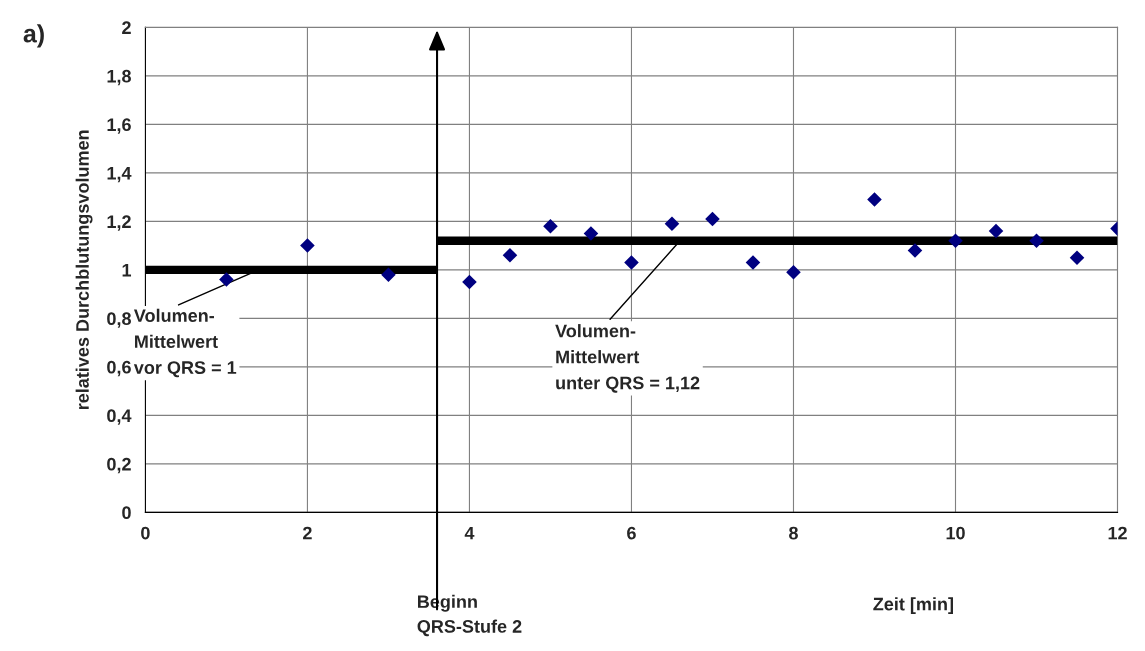  Describe the element at coordinates (33, 36) in the screenshot. I see `chart-title: a)` at that location.